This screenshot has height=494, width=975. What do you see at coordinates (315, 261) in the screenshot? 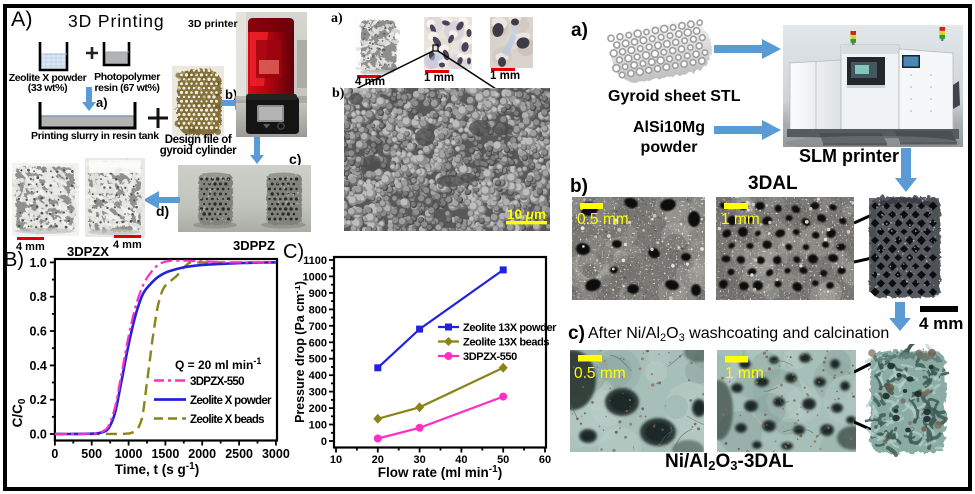
I see `svg-text: 1100` at bounding box center [315, 261].